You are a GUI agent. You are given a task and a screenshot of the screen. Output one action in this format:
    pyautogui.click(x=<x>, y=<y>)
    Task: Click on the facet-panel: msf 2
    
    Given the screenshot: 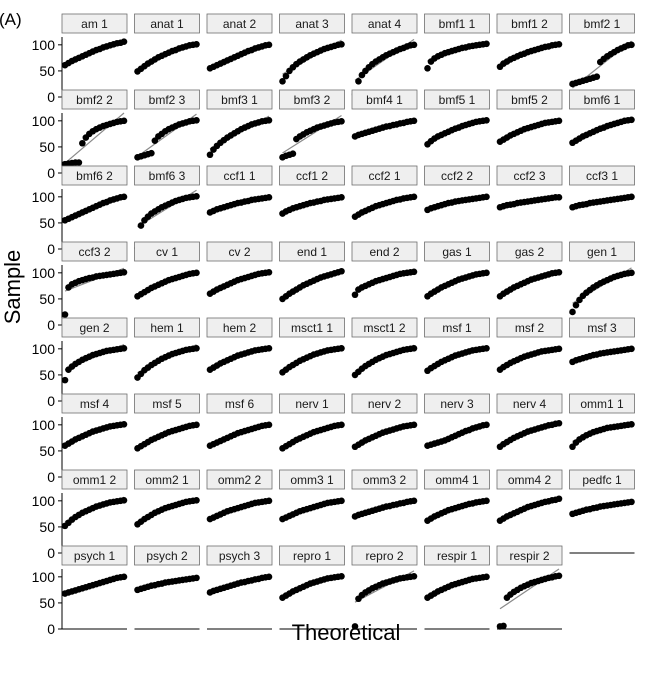 What is the action you would take?
    pyautogui.click(x=529, y=359)
    